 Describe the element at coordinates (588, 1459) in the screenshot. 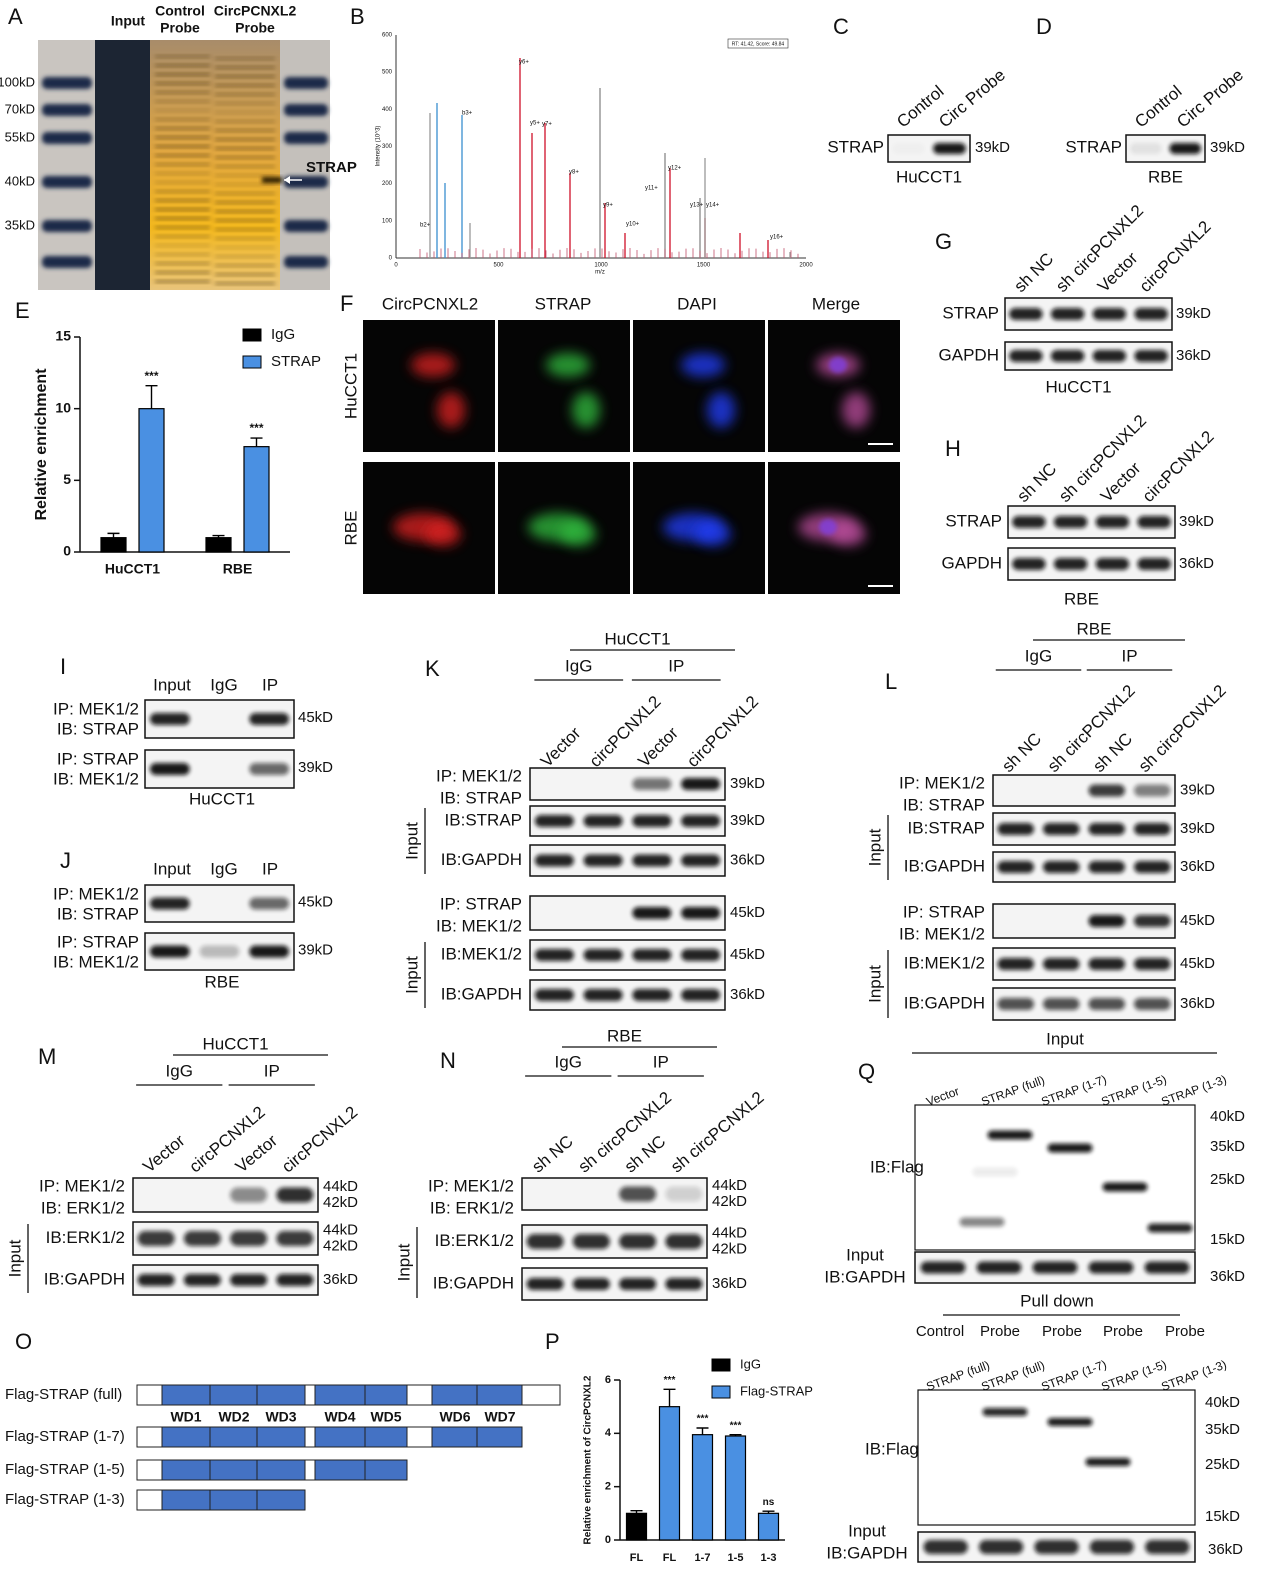

I see `y-axis-label: Relative enrichment of CircPCNXL2` at that location.